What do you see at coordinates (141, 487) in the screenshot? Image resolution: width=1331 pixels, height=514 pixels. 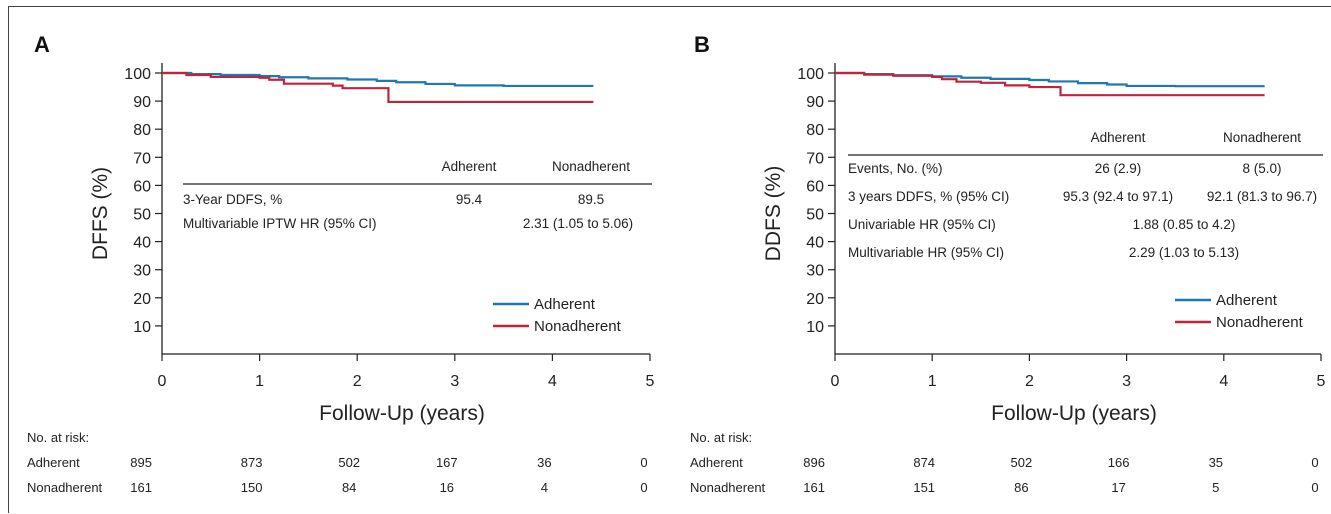 I see `panel-a-risk-value: 161` at bounding box center [141, 487].